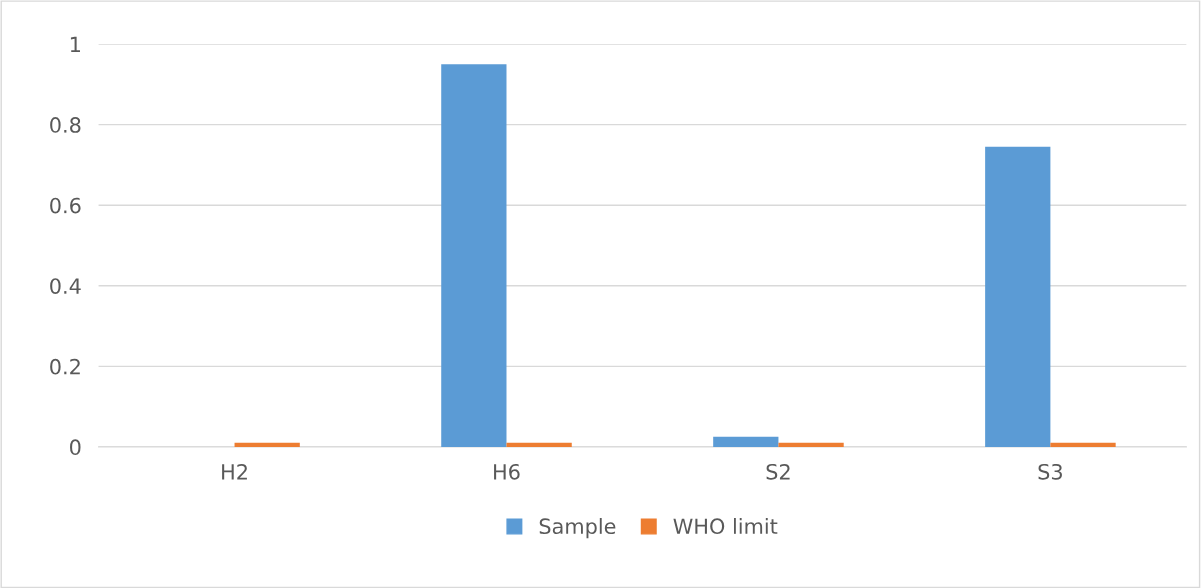 The width and height of the screenshot is (1202, 588). Describe the element at coordinates (65, 286) in the screenshot. I see `y-tick-label: 0.4` at that location.